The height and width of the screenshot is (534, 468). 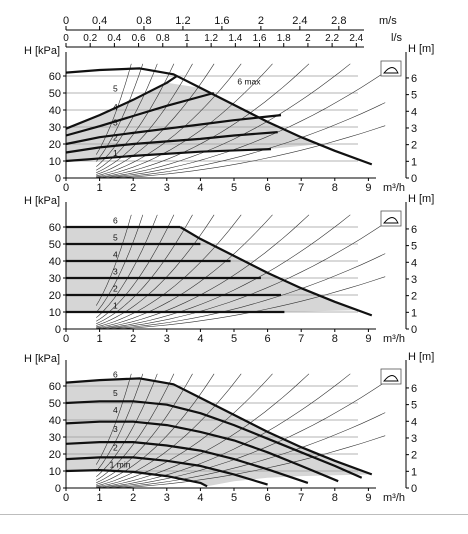 I want to click on top-ls-tick-label: 0.2, so click(x=90, y=38).